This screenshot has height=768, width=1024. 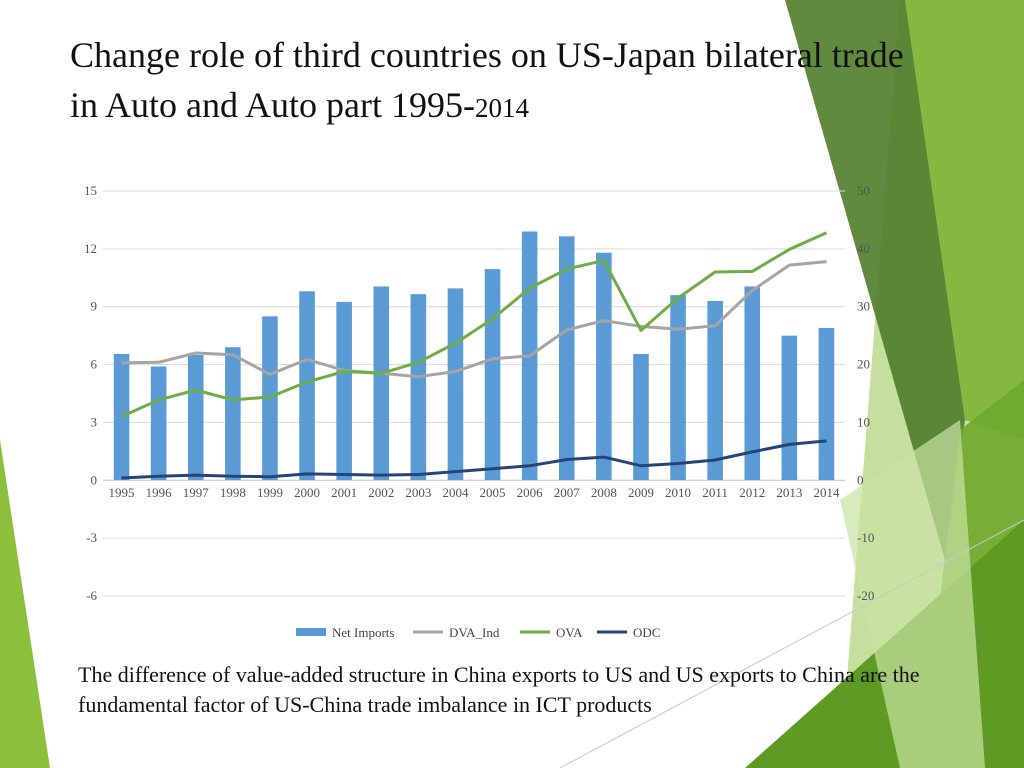 What do you see at coordinates (94, 364) in the screenshot?
I see `left-axis-tick-label: 6` at bounding box center [94, 364].